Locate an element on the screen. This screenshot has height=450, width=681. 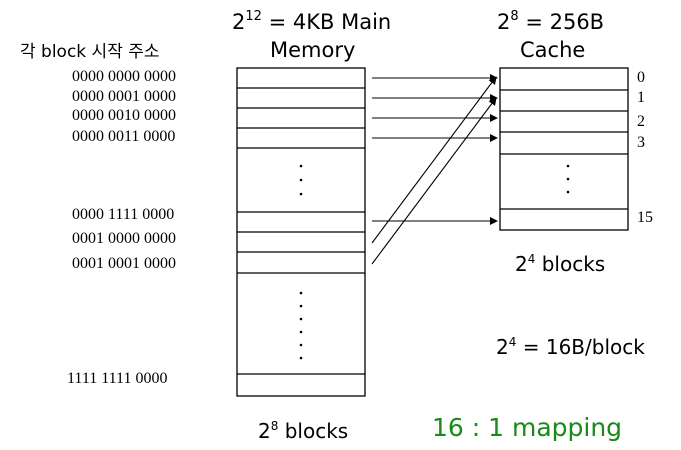
cache-index-label: 1 is located at coordinates (641, 97).